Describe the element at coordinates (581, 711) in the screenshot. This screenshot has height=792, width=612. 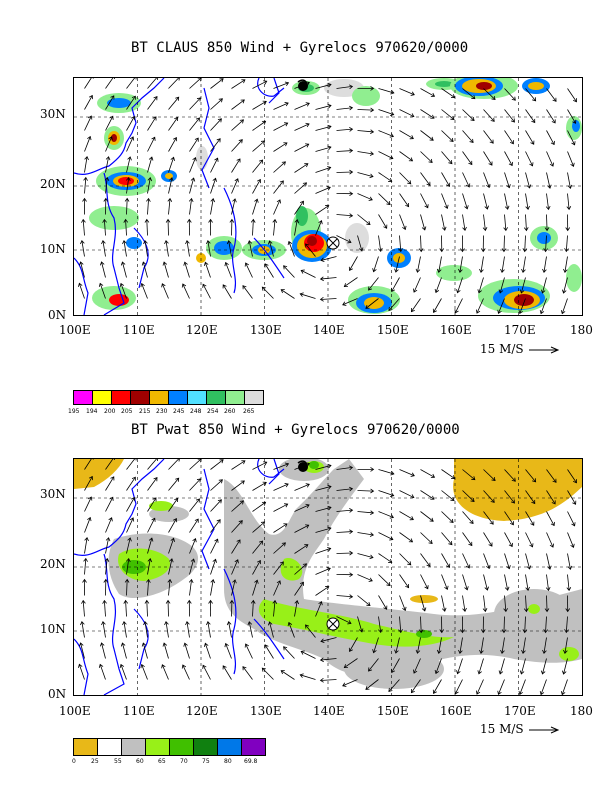
I see `lon-label-180: 180` at that location.